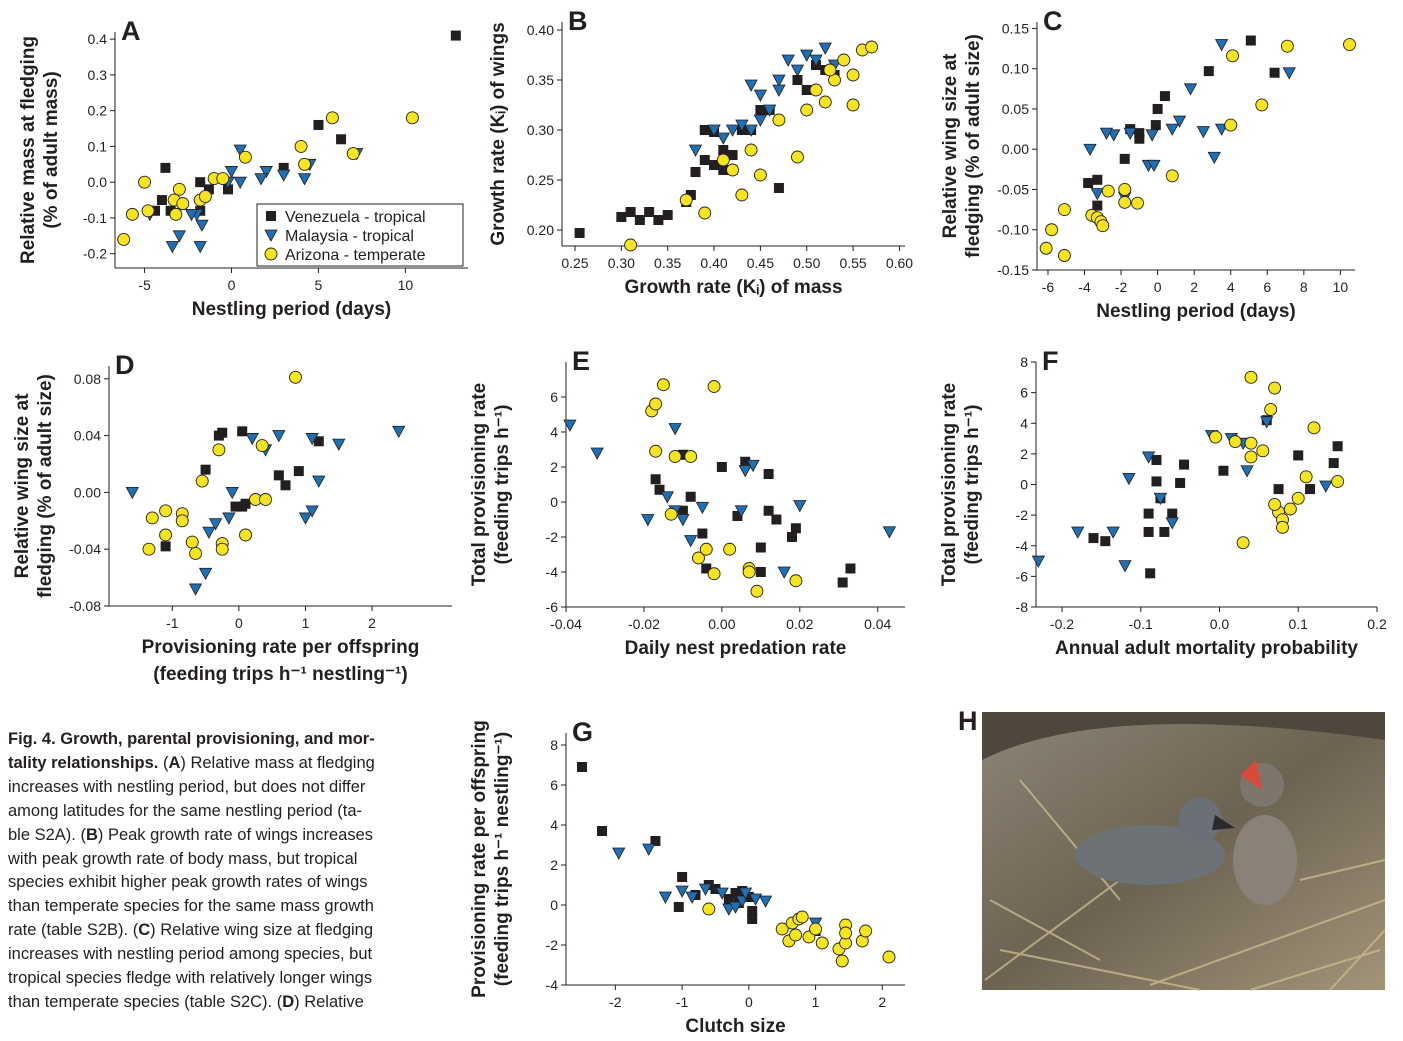  What do you see at coordinates (950, 145) in the screenshot?
I see `y-axis-label: Relative wing size at` at bounding box center [950, 145].